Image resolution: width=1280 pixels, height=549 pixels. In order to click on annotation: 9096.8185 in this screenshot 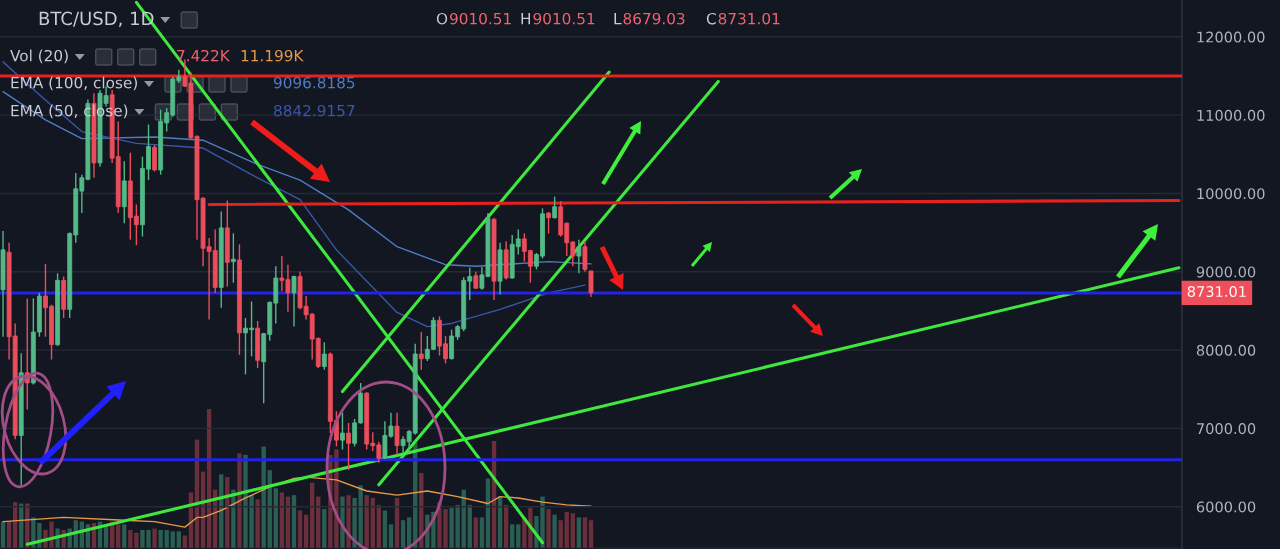, I will do `click(314, 82)`.